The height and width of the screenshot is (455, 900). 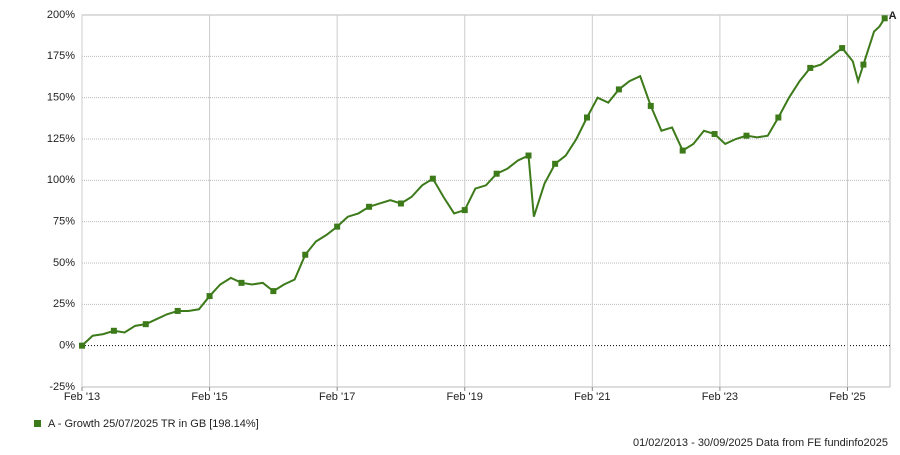 What do you see at coordinates (64, 263) in the screenshot?
I see `y-tick-label: 50%` at bounding box center [64, 263].